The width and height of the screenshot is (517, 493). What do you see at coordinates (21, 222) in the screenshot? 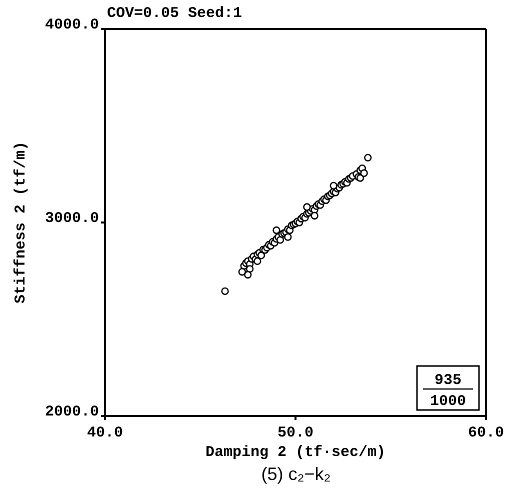
I see `y-axis-title: Stiffness 2 (tf/m)` at bounding box center [21, 222].